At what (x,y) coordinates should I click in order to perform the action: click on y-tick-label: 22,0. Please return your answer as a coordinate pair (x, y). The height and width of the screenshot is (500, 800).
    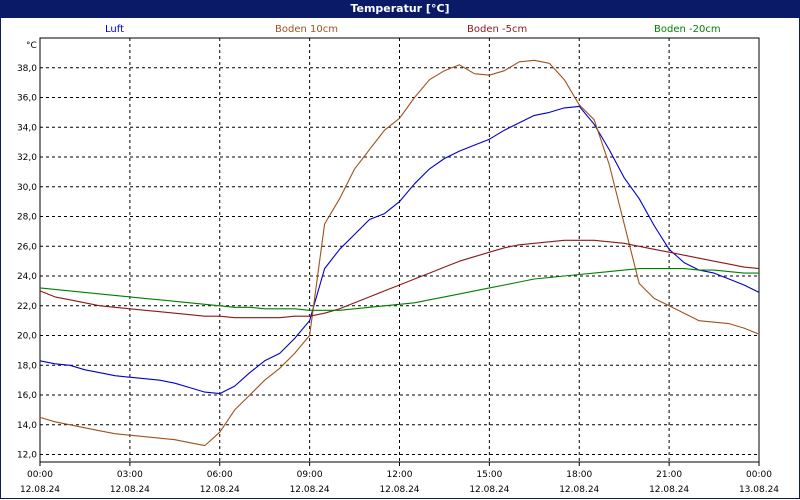
    Looking at the image, I should click on (27, 307).